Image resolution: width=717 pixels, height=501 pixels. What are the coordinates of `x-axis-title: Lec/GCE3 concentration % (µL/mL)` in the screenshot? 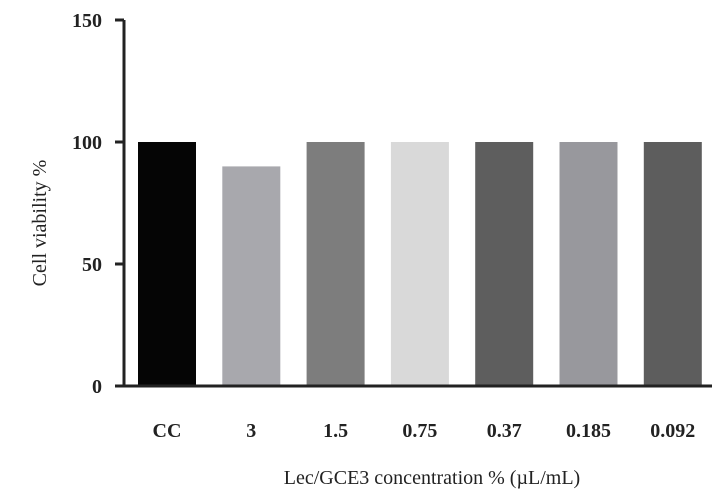 It's located at (432, 478).